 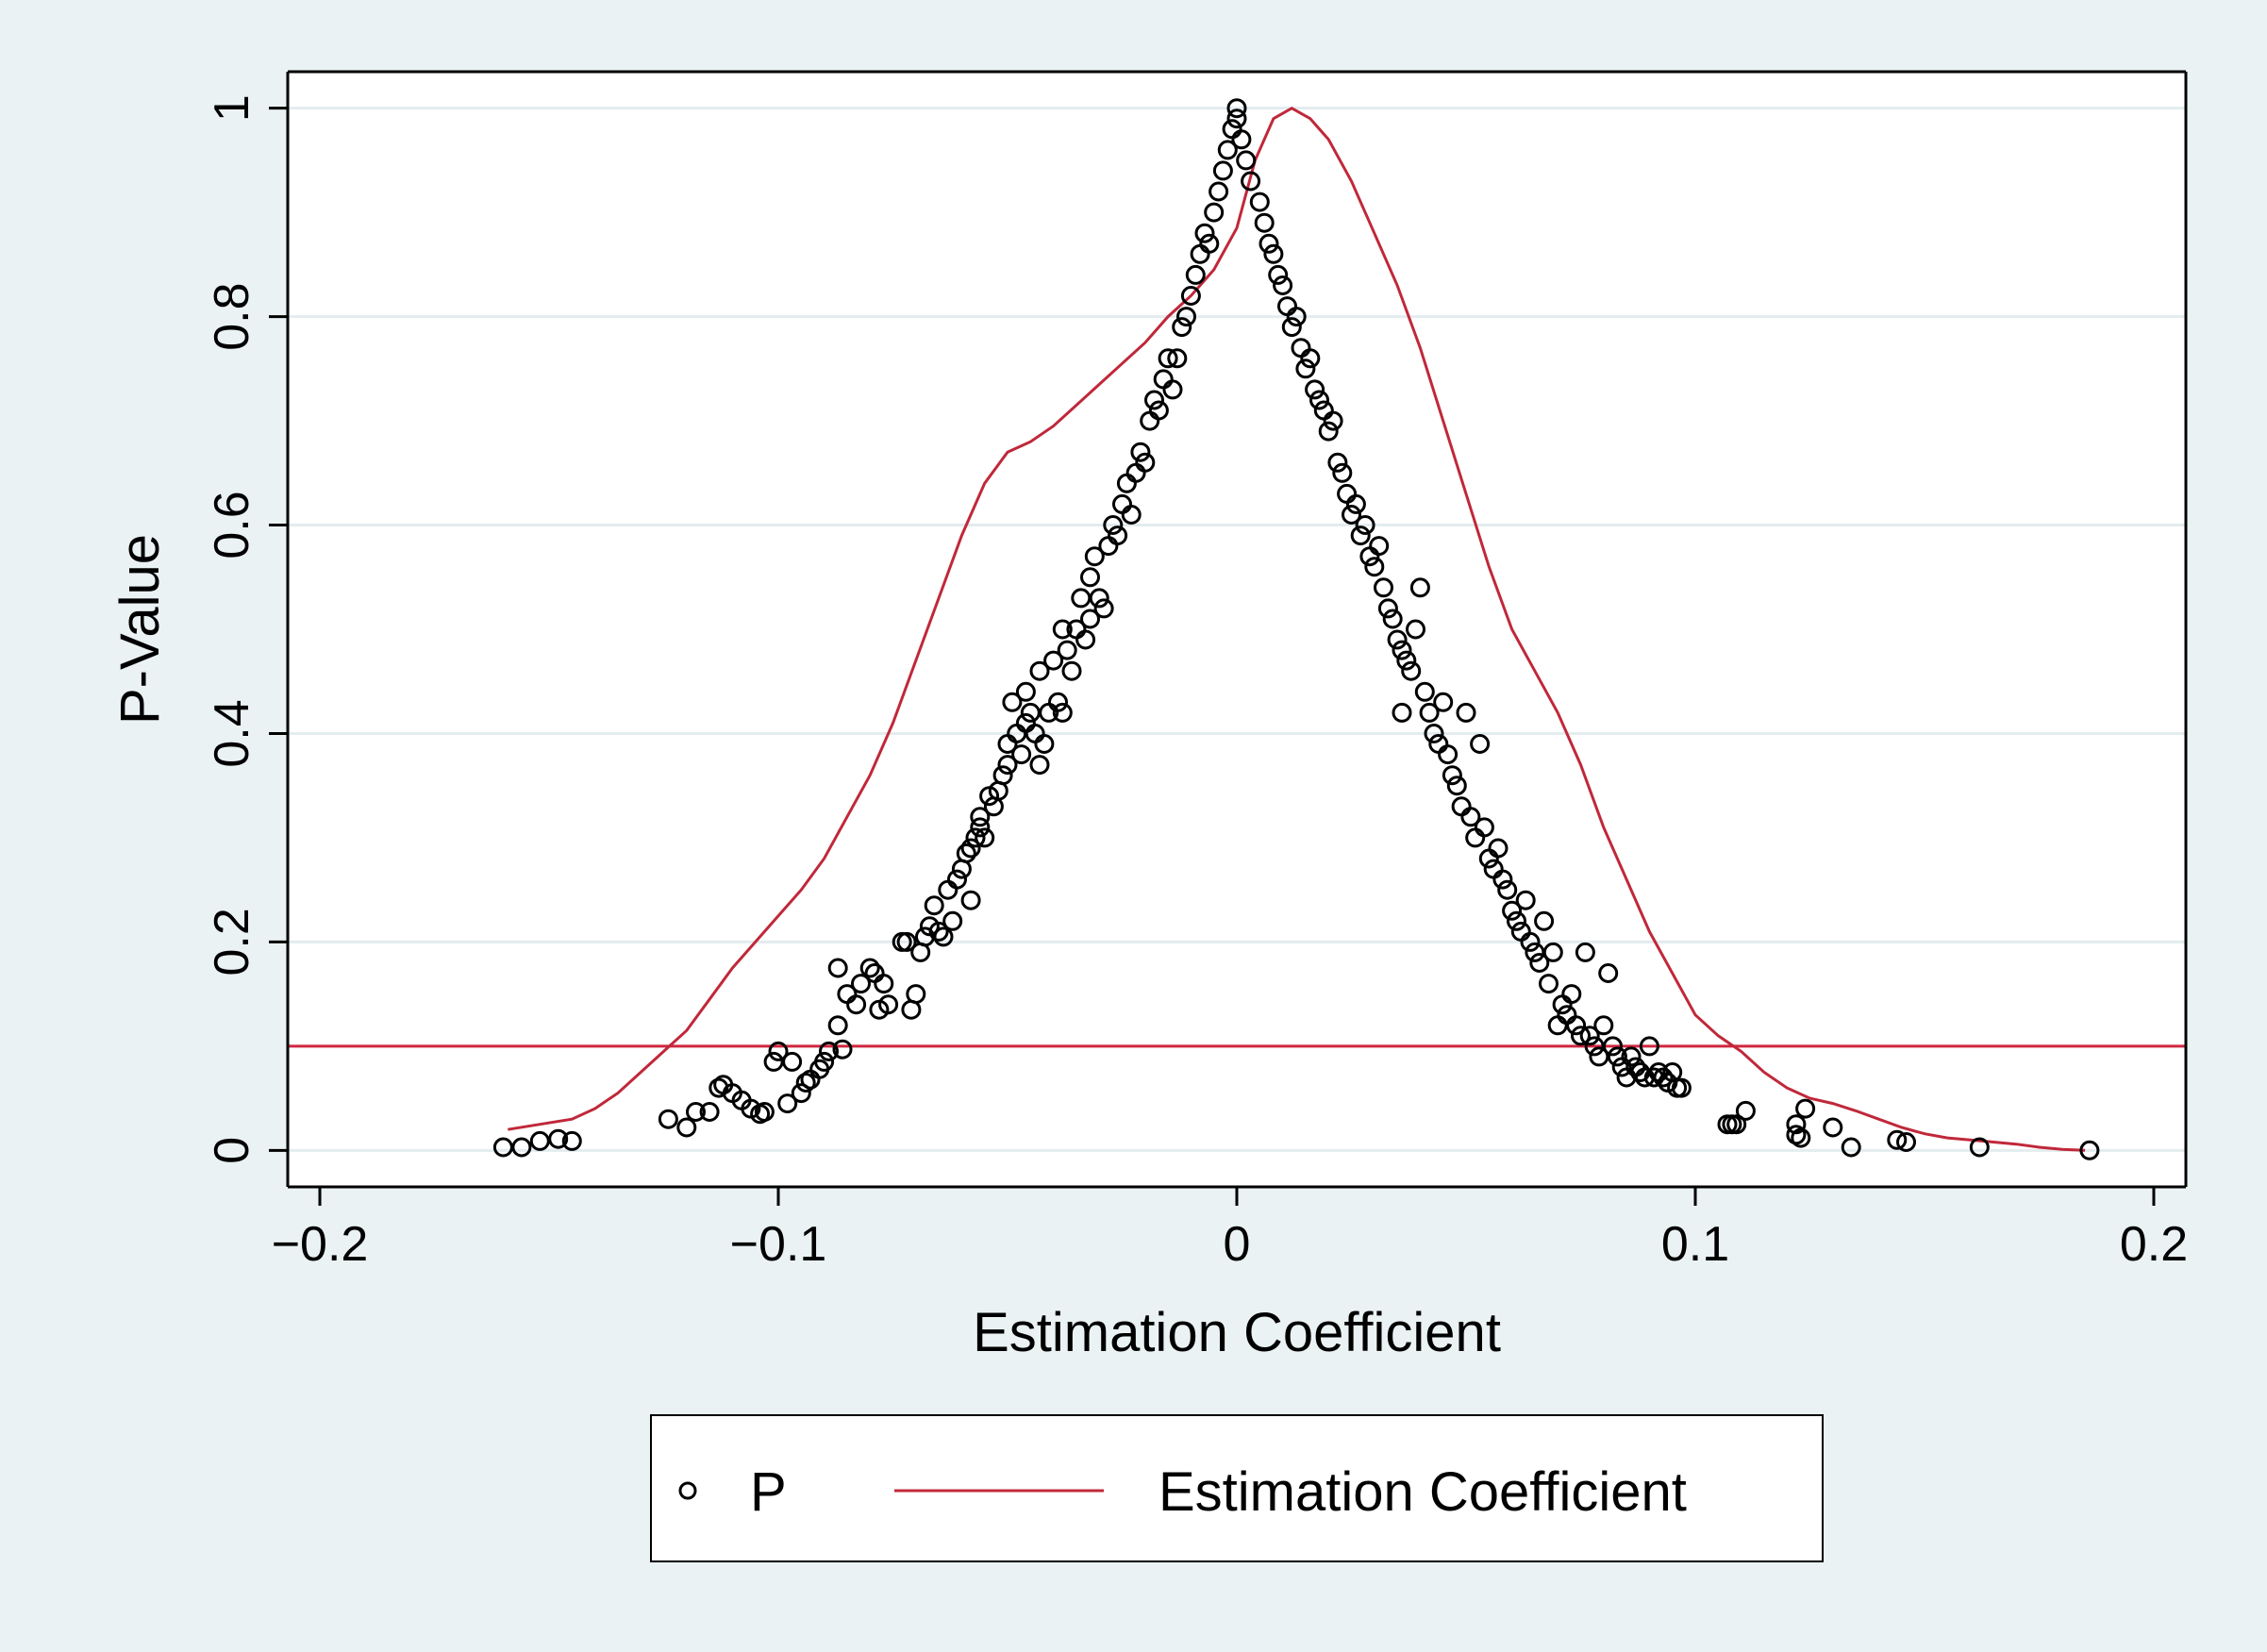 What do you see at coordinates (140, 629) in the screenshot?
I see `y-axis-title: P-Value` at bounding box center [140, 629].